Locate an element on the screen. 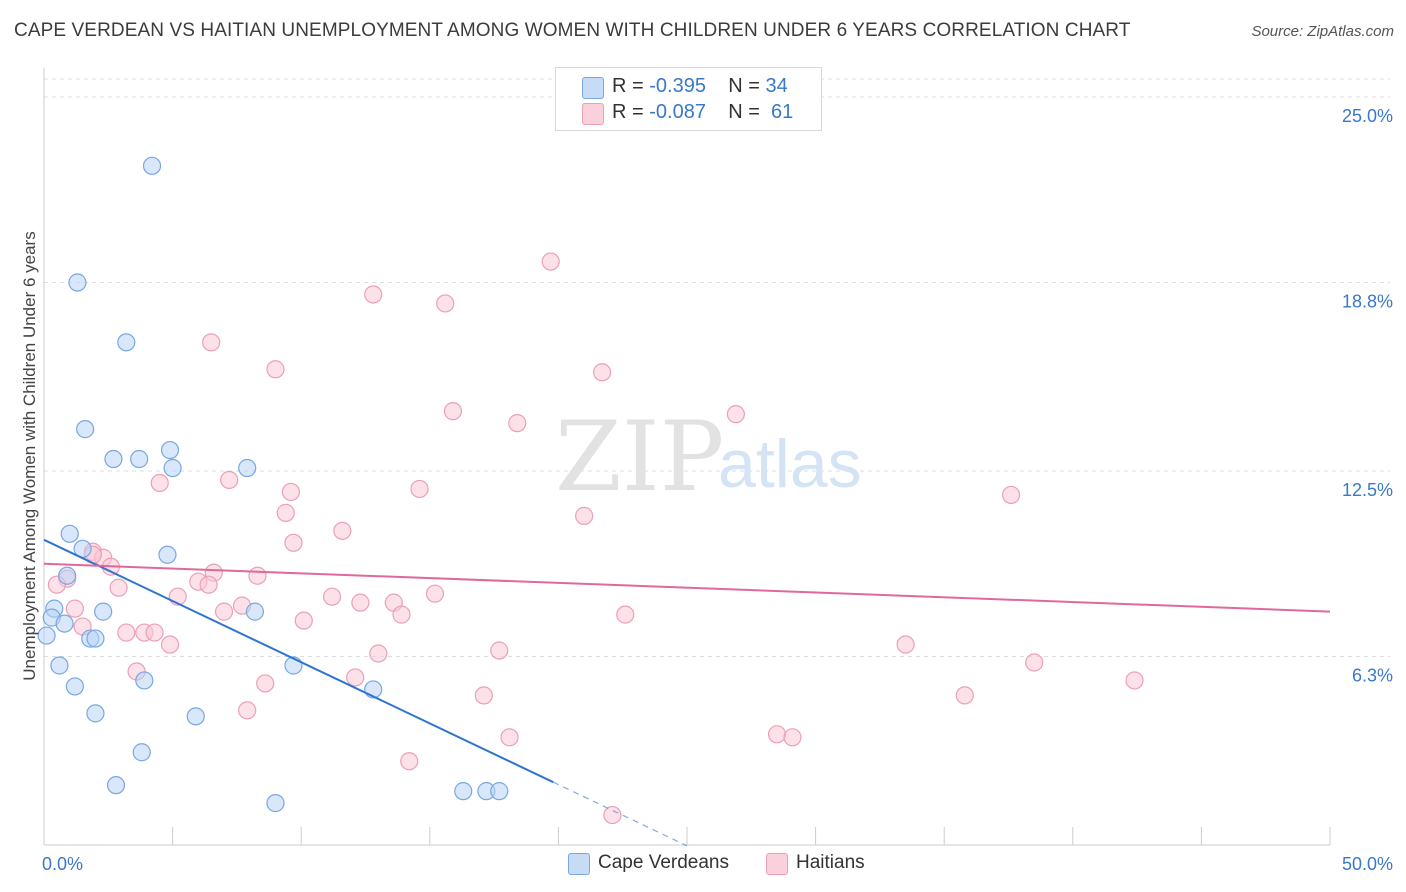 Image resolution: width=1406 pixels, height=892 pixels. legend-n-value: 61 is located at coordinates (782, 112).